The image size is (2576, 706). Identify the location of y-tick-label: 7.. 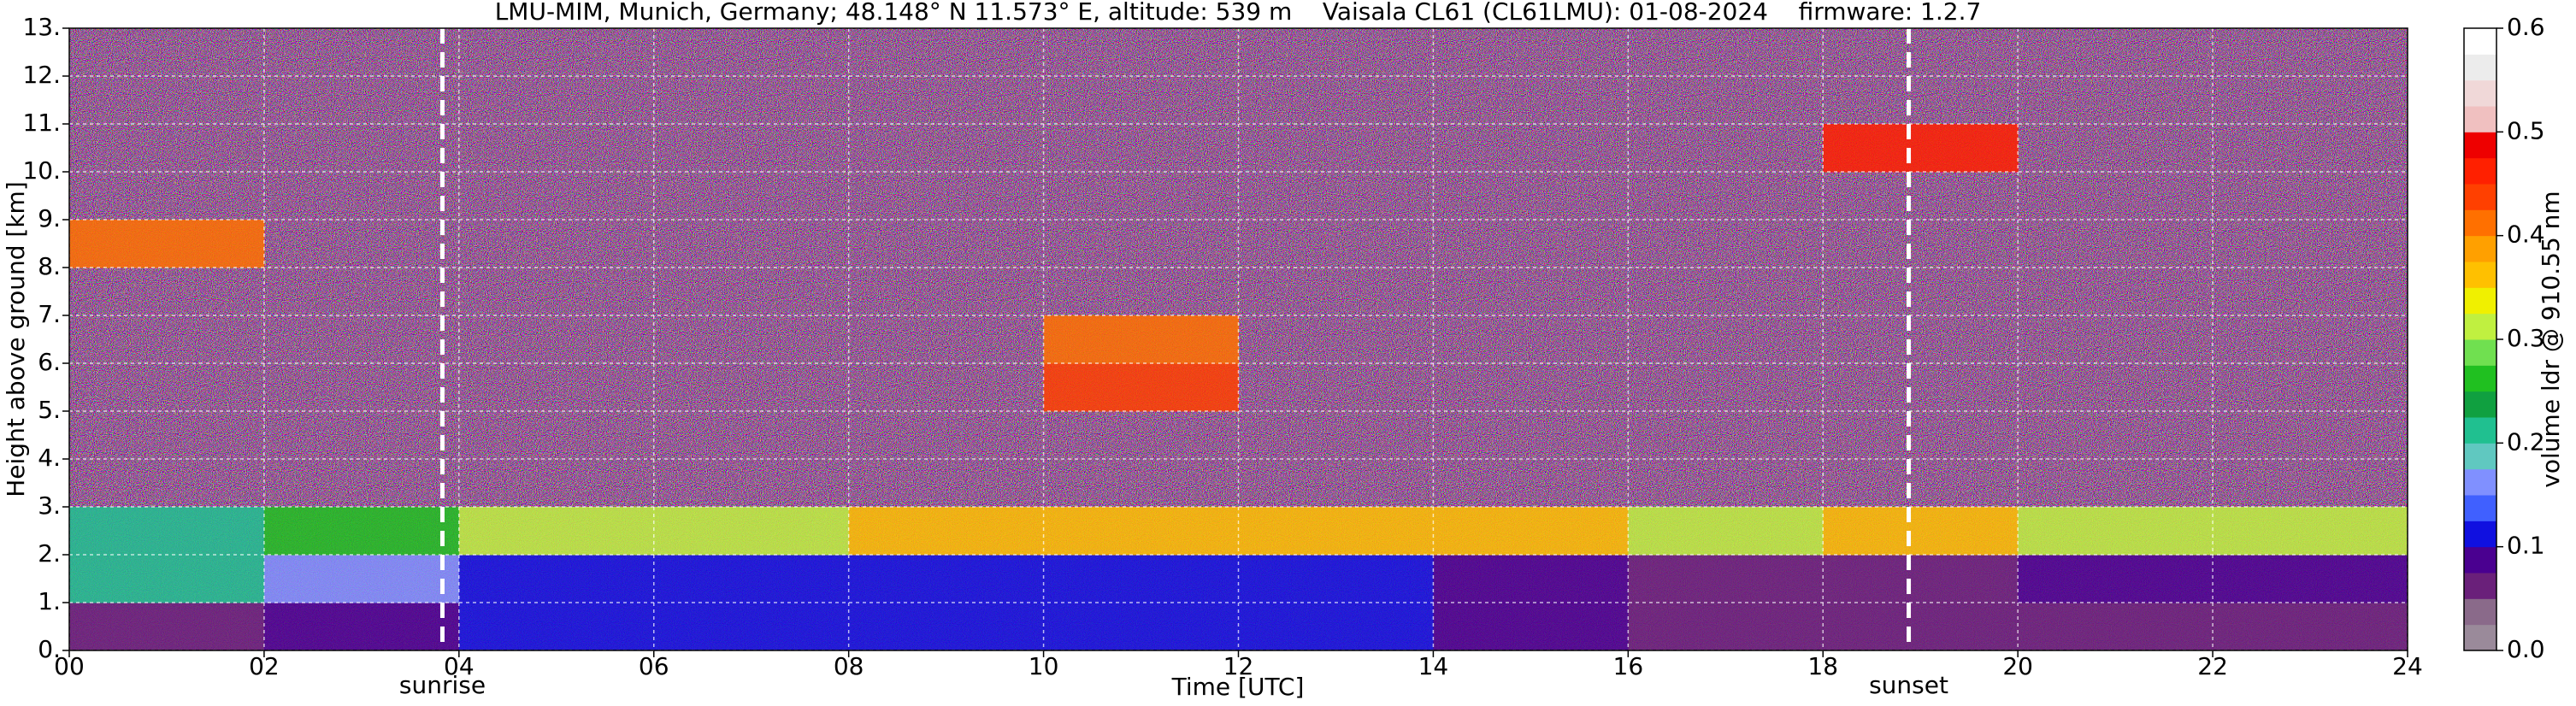
(49, 314).